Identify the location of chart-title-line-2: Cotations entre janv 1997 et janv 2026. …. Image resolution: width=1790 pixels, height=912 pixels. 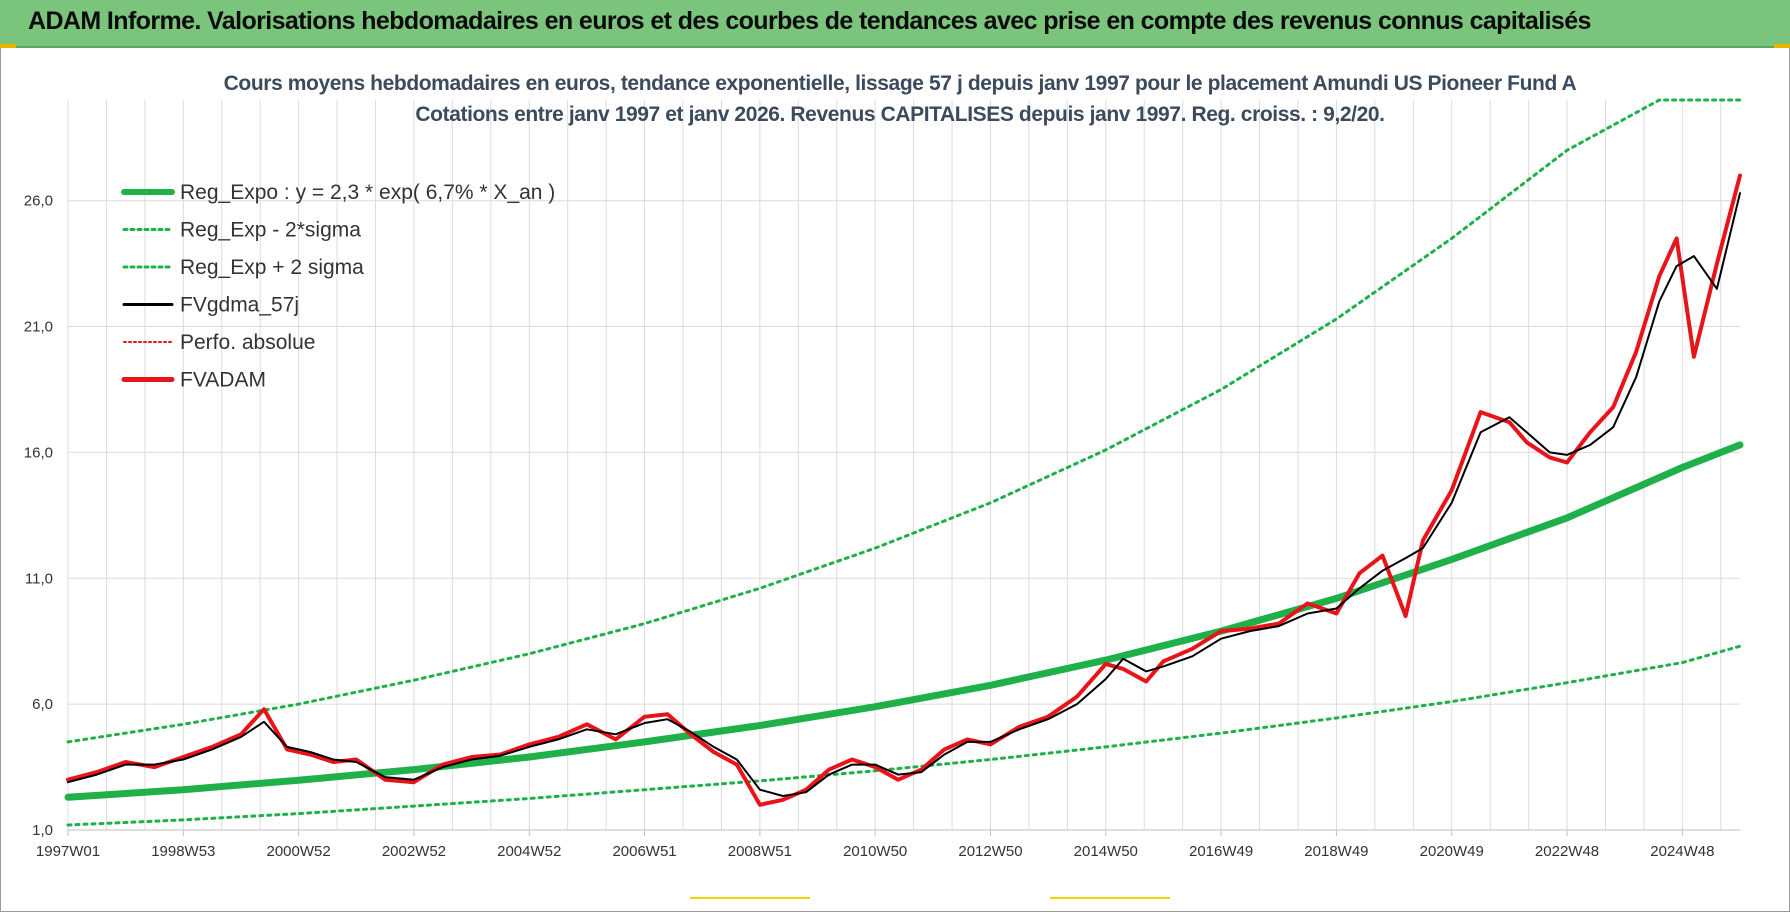
(900, 114).